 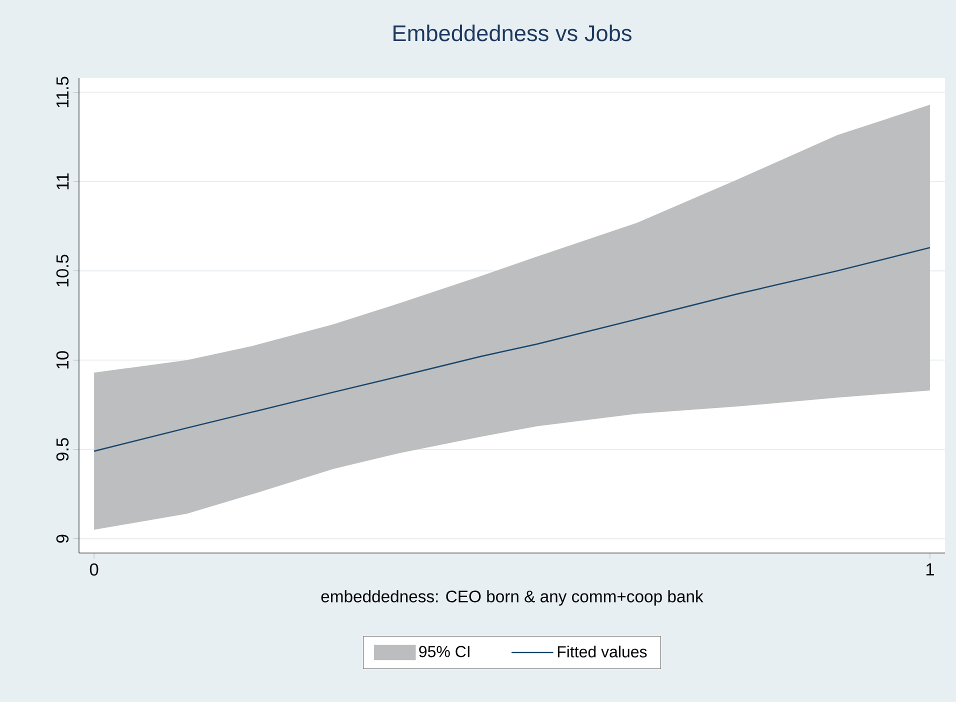 I want to click on x-tick-label: 0, so click(x=94, y=569).